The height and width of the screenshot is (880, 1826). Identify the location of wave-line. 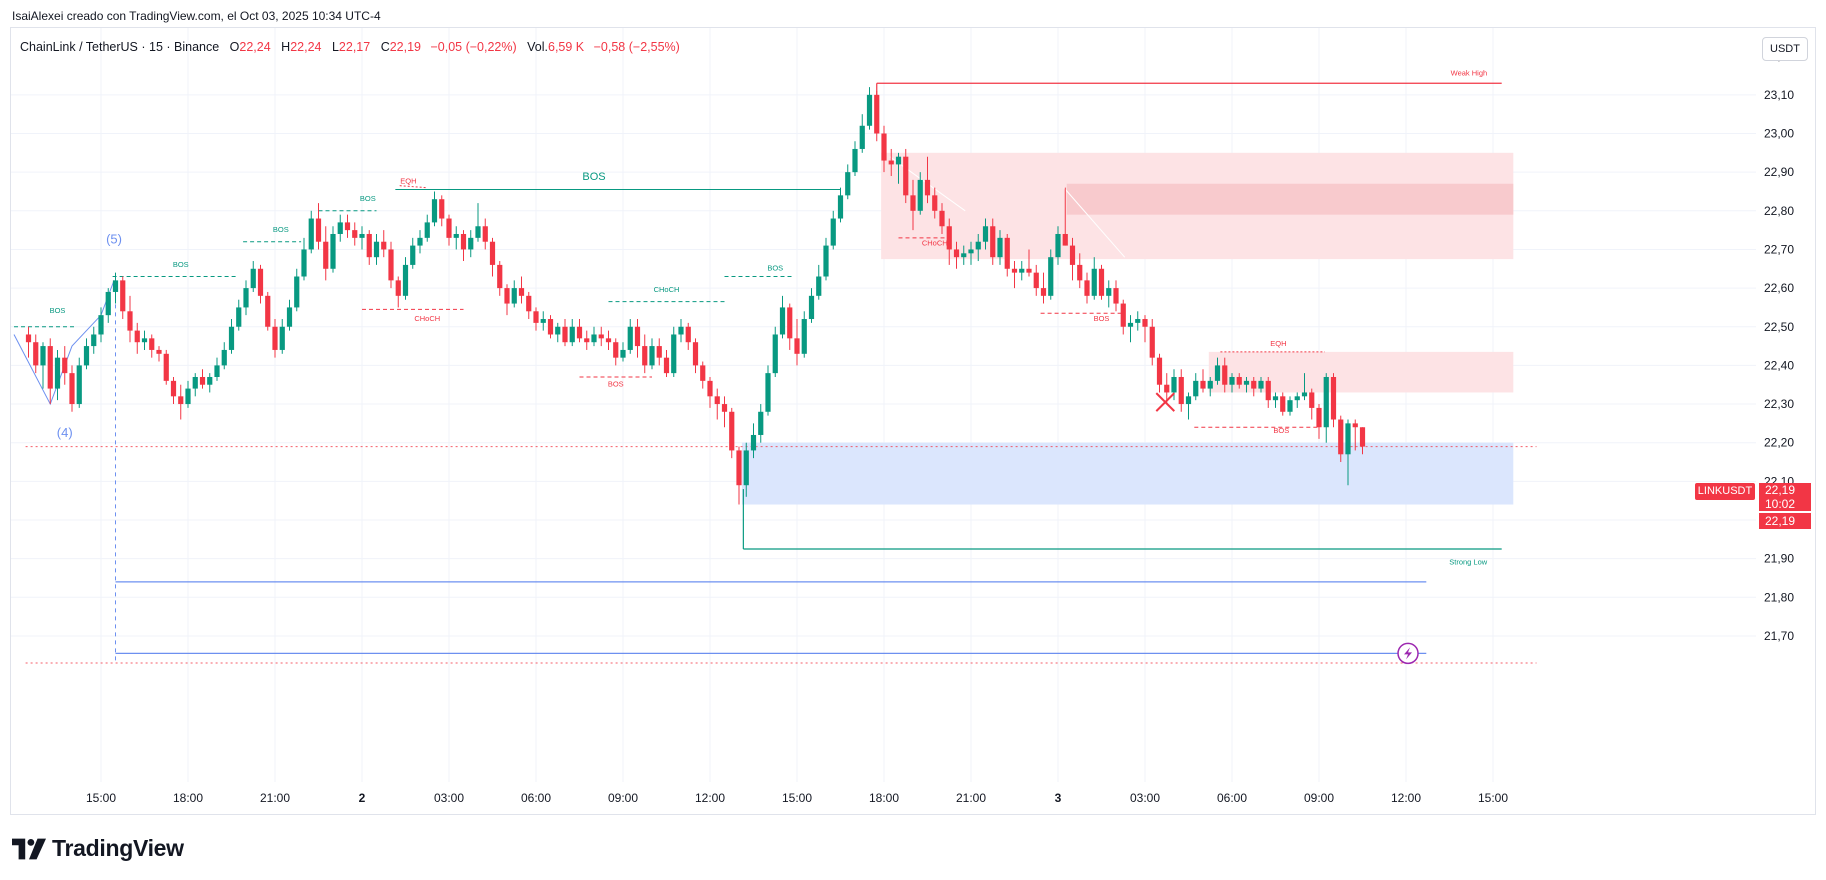
(64, 343).